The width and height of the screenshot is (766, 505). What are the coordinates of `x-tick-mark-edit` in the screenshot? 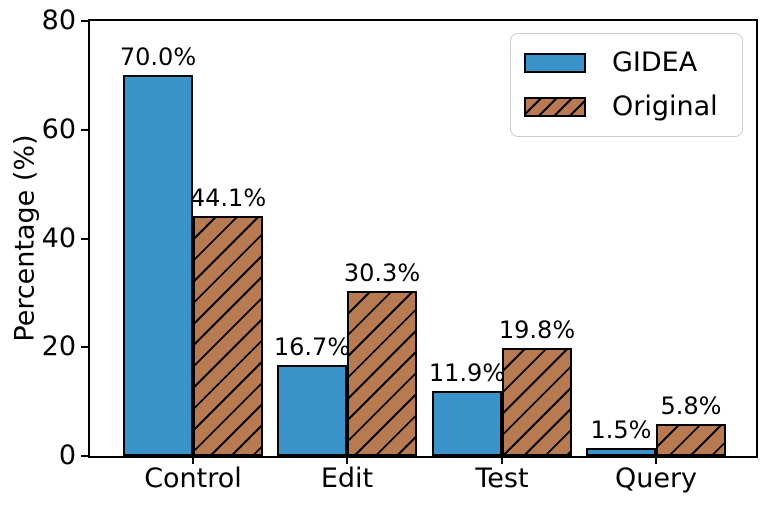 It's located at (347, 460).